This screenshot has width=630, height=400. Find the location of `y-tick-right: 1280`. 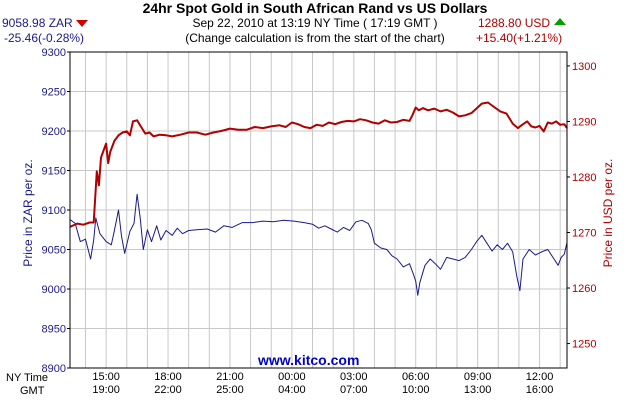

y-tick-right: 1280 is located at coordinates (584, 178).